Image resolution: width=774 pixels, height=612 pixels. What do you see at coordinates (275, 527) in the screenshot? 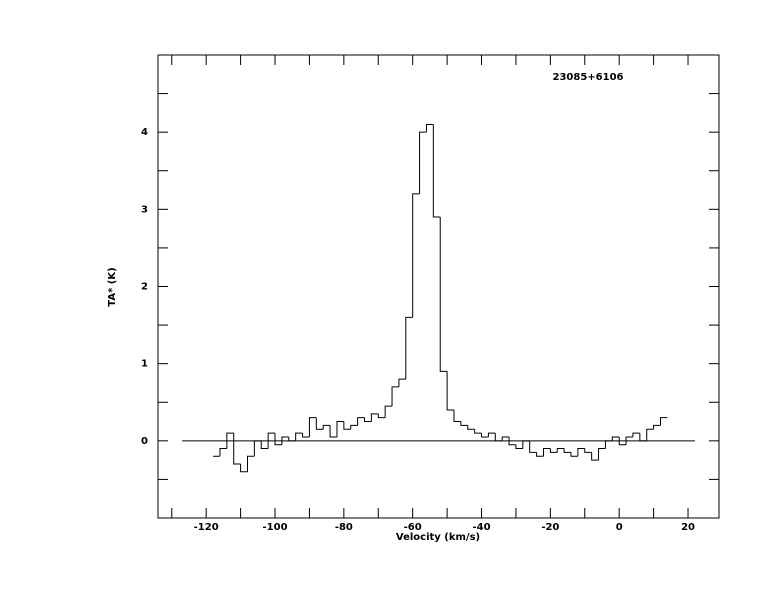
I see `x-tick-label: -100` at bounding box center [275, 527].